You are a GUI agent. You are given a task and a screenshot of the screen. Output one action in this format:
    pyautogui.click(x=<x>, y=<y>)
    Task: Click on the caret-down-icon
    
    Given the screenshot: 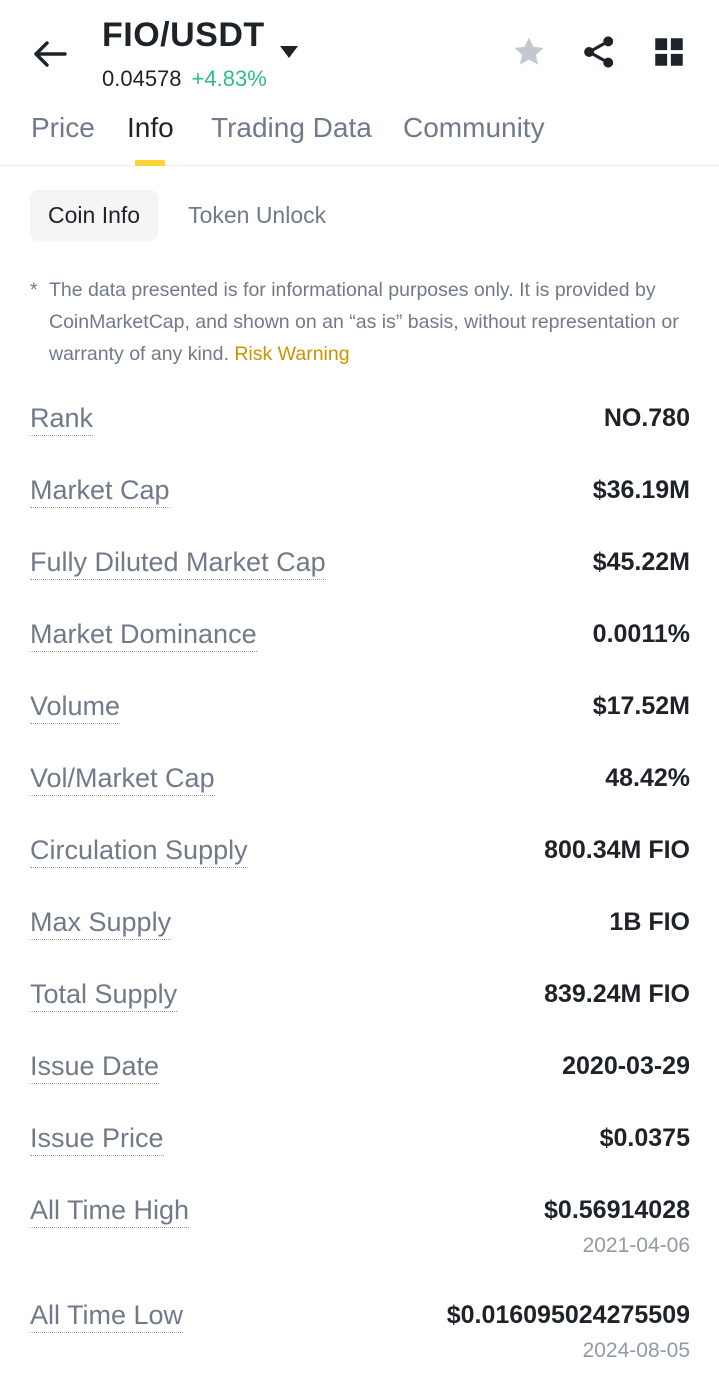 What is the action you would take?
    pyautogui.click(x=289, y=43)
    